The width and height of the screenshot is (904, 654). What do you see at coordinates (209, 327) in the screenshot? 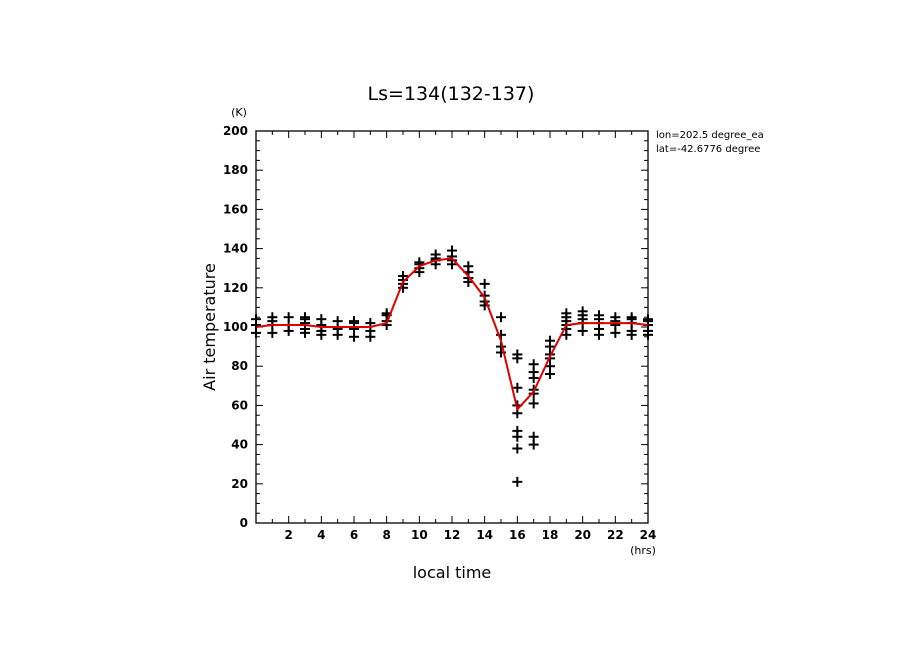
I see `y-axis-label: Air temperature` at bounding box center [209, 327].